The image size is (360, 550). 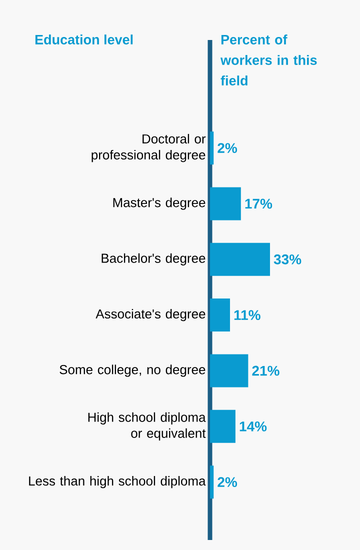 I want to click on y-tick-label: Associate's degree, so click(x=151, y=315).